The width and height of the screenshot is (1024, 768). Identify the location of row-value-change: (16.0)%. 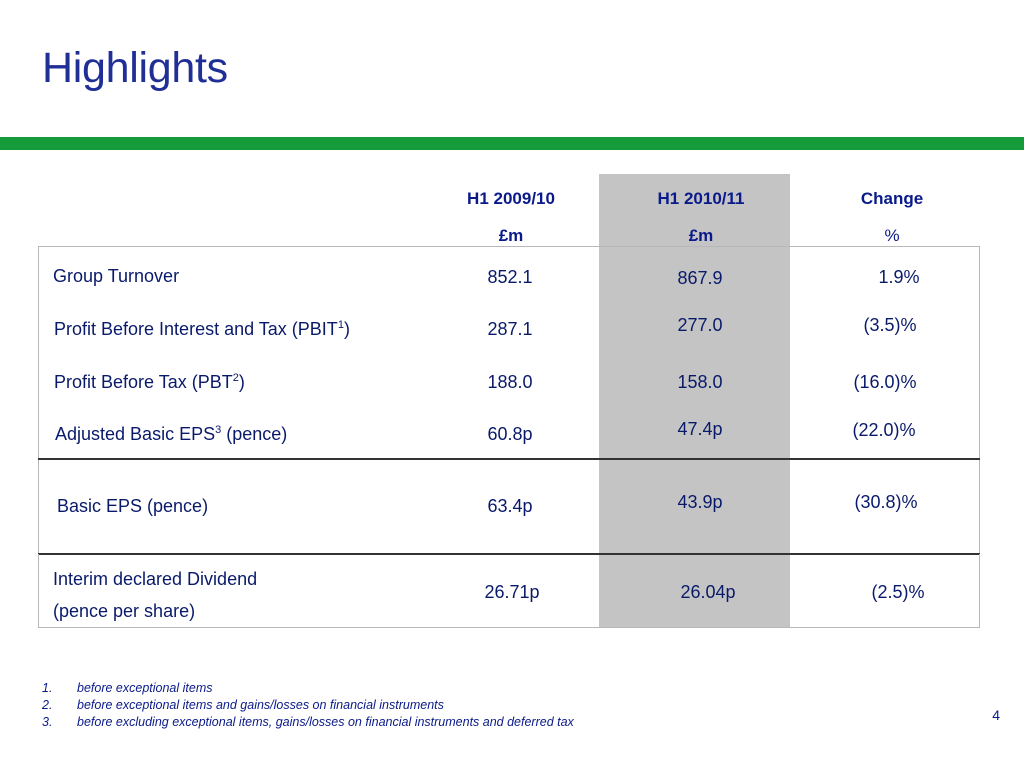
(885, 382).